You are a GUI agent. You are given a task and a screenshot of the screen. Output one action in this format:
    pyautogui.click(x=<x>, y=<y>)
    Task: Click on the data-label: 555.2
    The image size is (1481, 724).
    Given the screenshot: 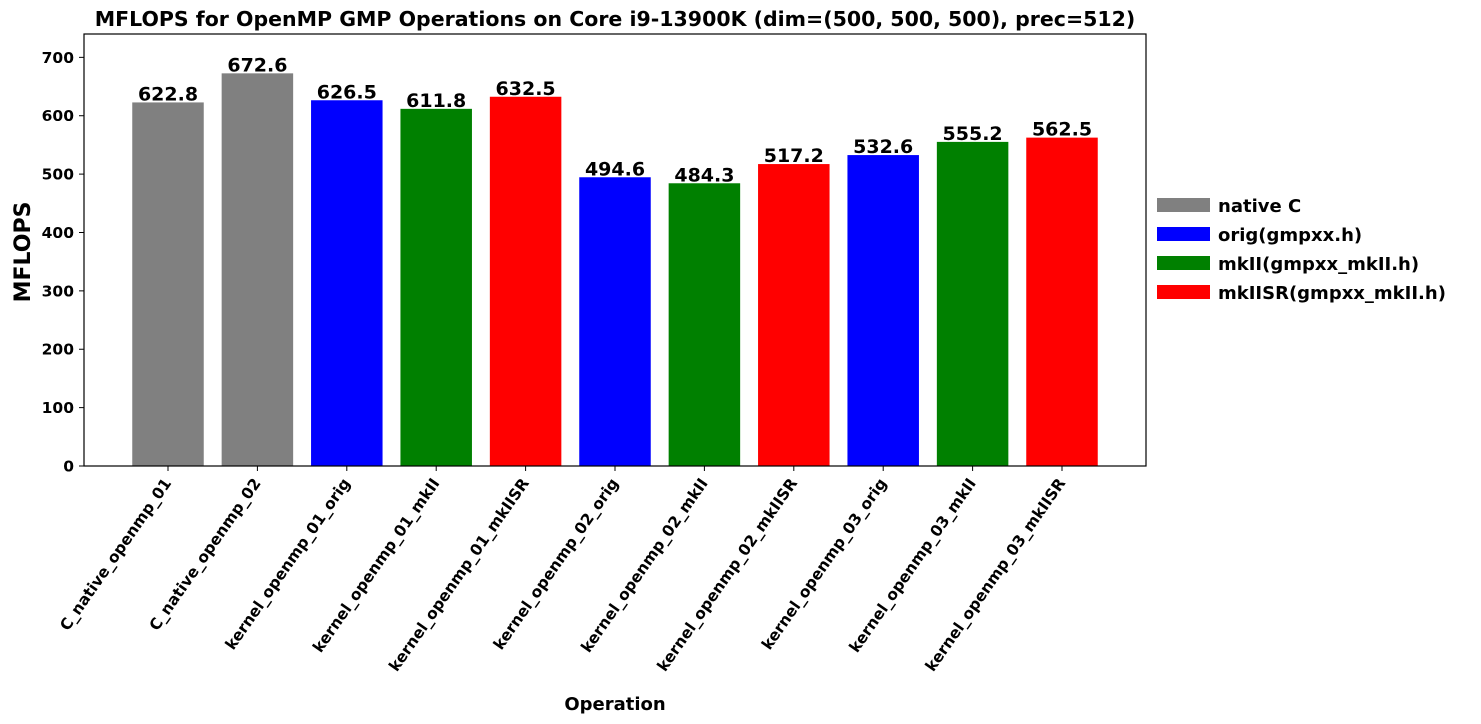 What is the action you would take?
    pyautogui.click(x=973, y=134)
    